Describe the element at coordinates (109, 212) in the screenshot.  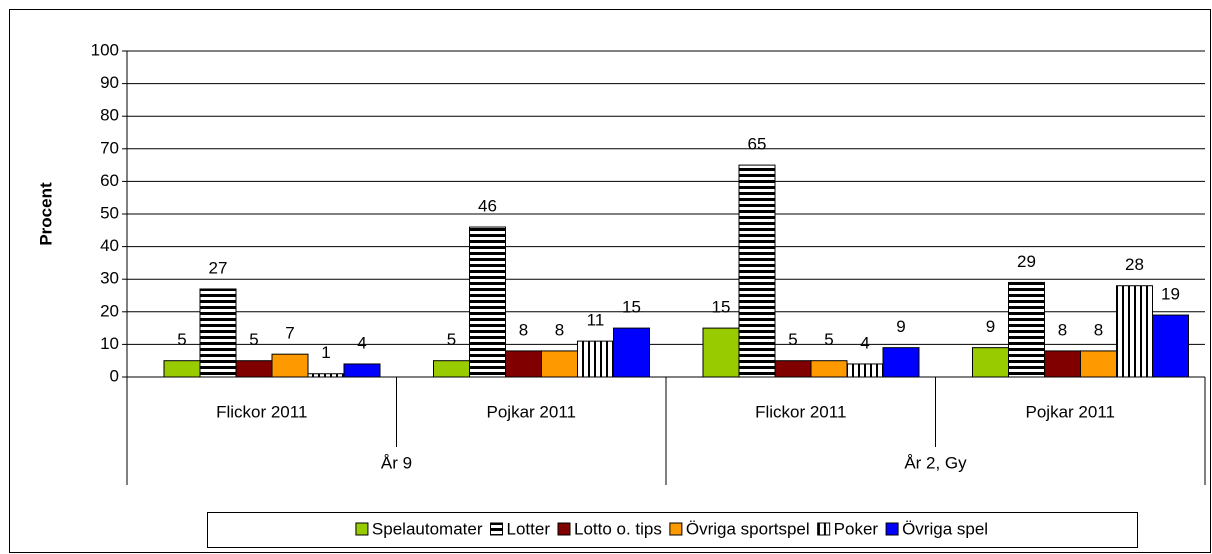
I see `y-tick-label: 50` at that location.